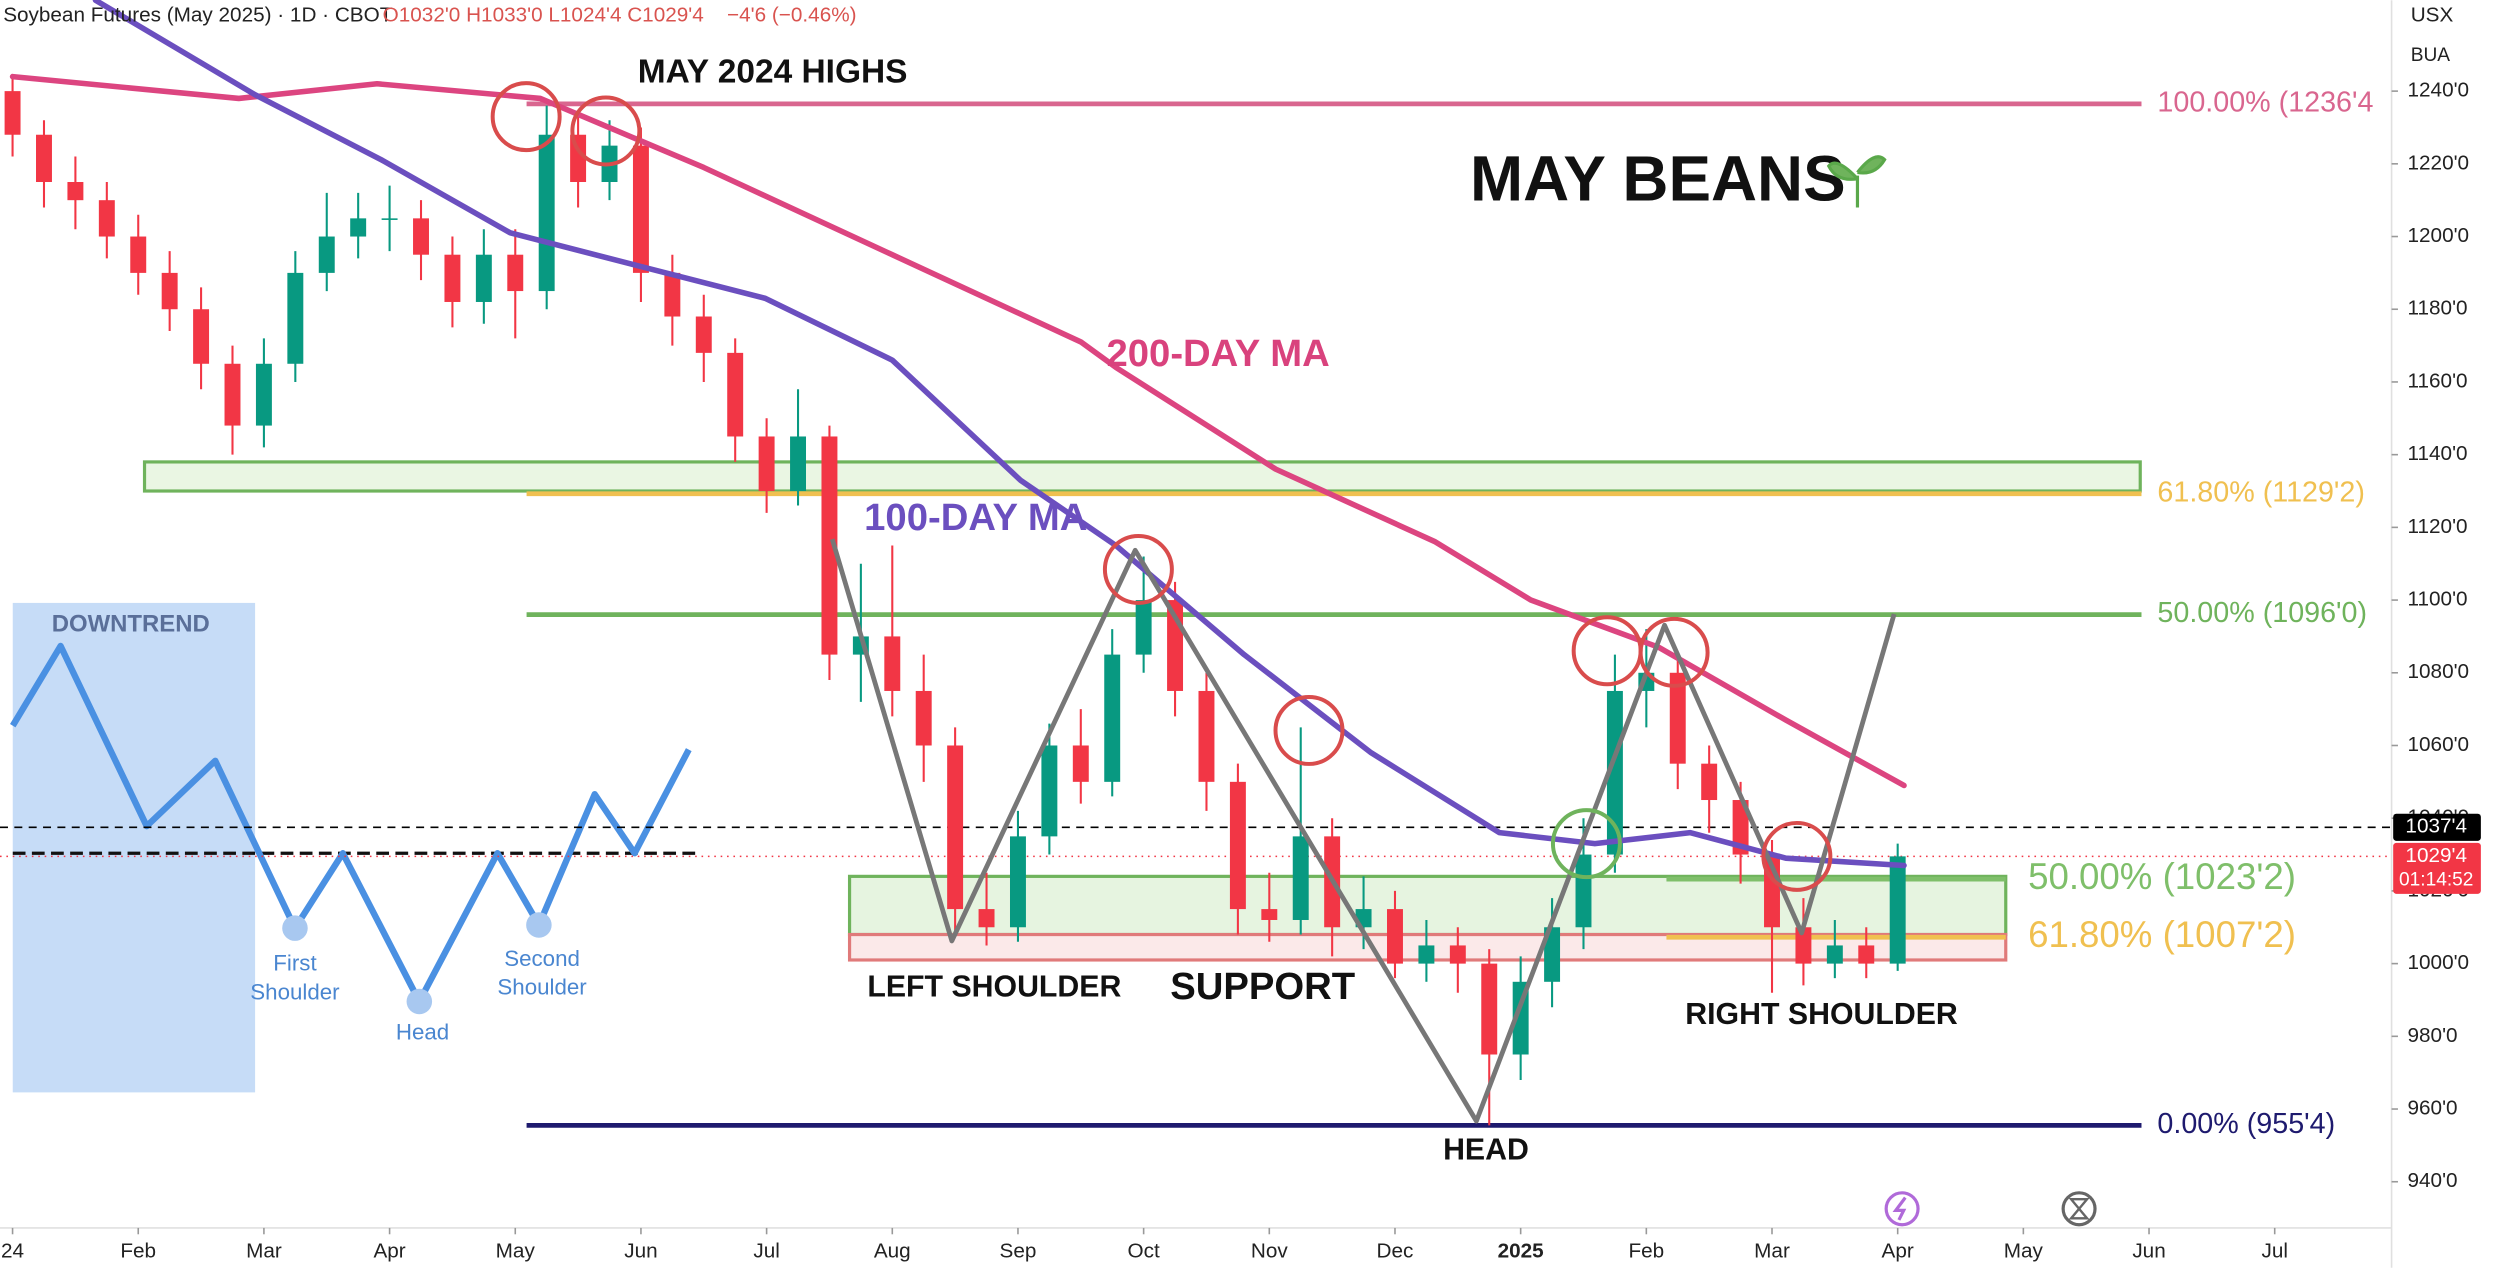  I want to click on annotation: SUPPORT, so click(1262, 986).